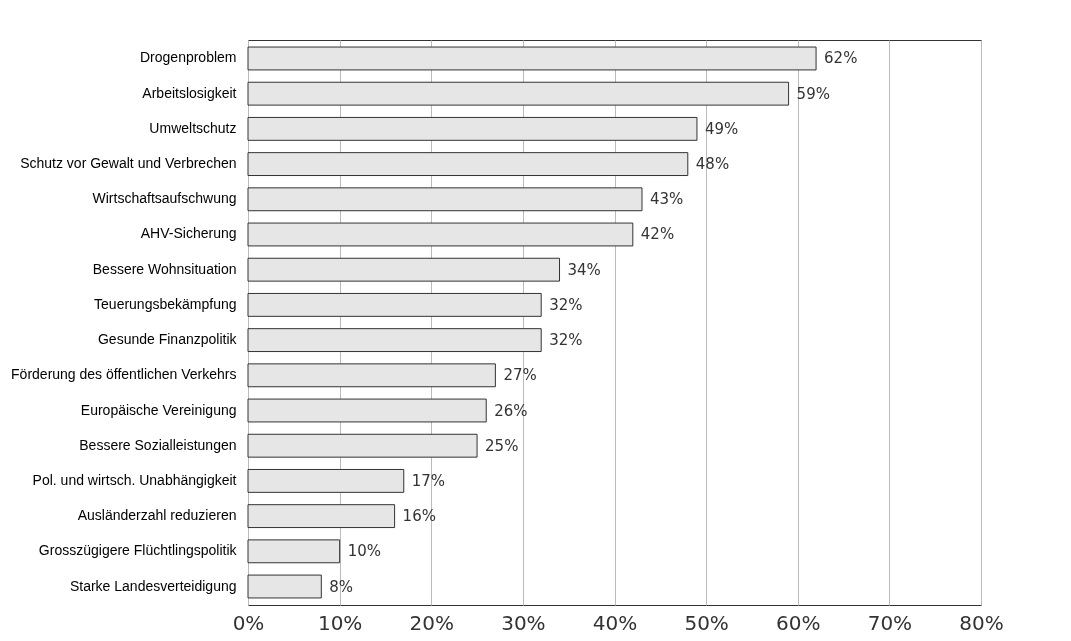  What do you see at coordinates (153, 585) in the screenshot?
I see `y-tick-label: Starke Landesverteidigung` at bounding box center [153, 585].